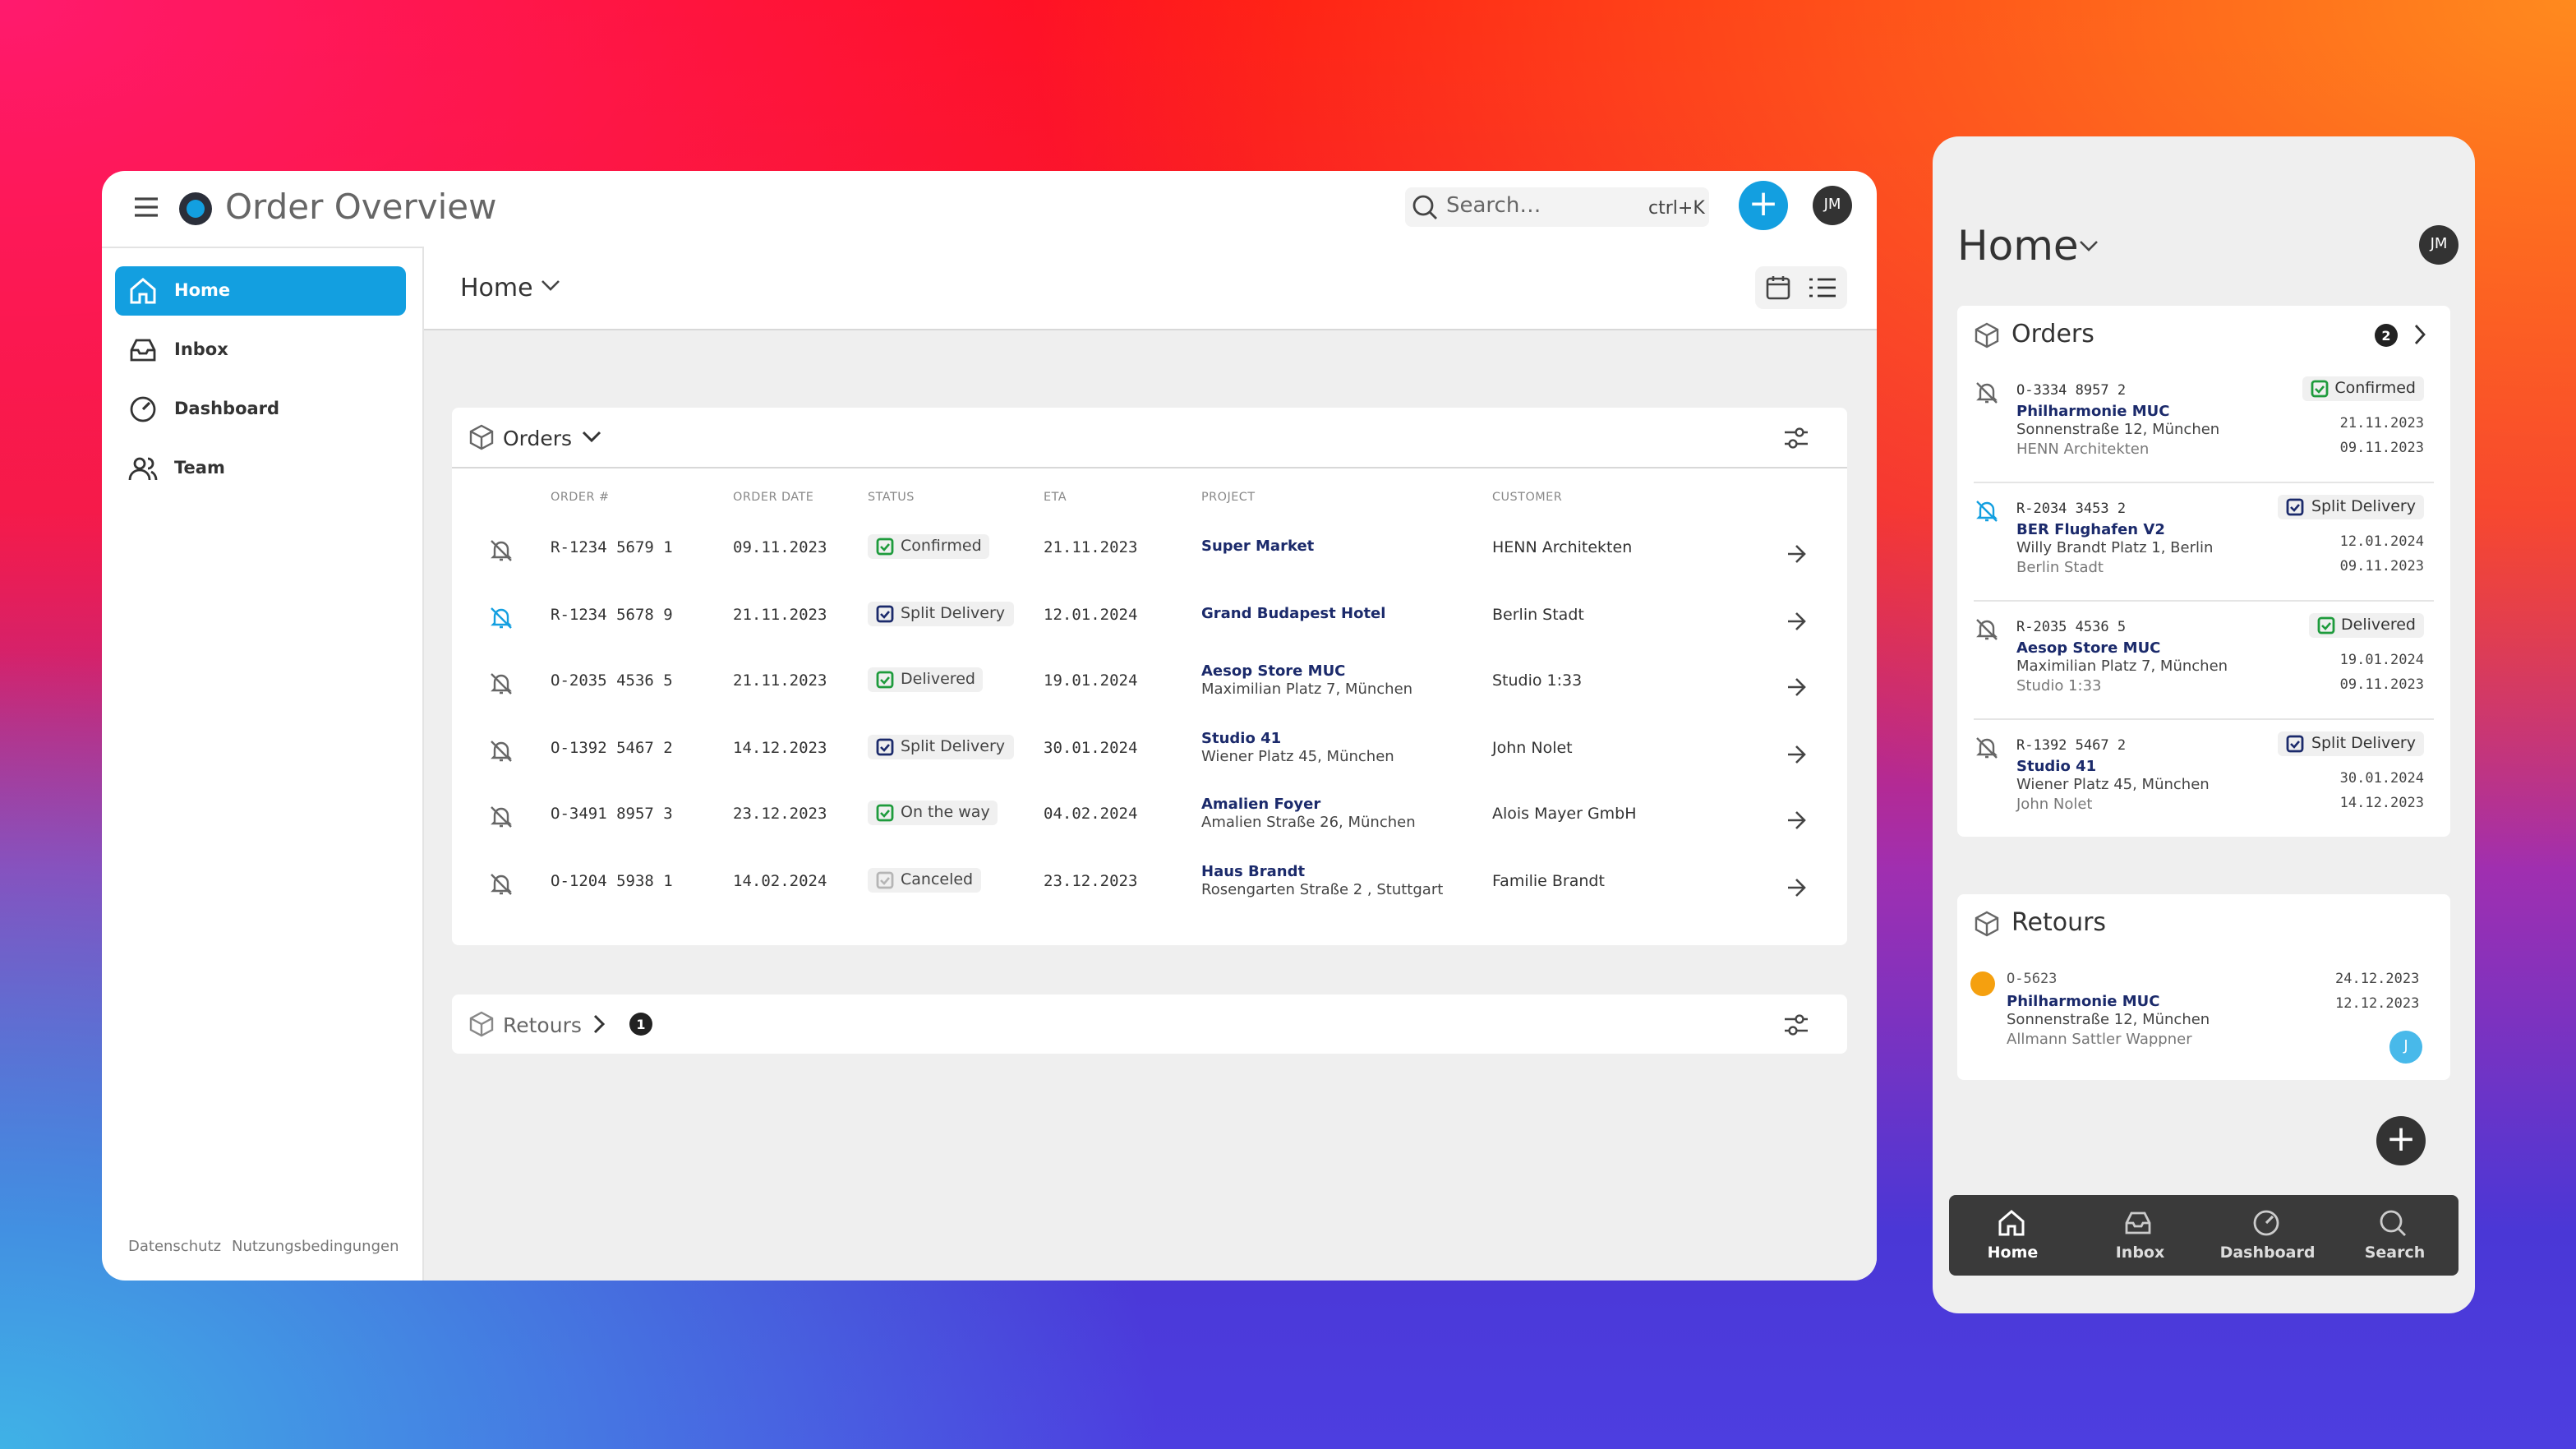  I want to click on order-number: R-2034 3453 2, so click(2071, 509).